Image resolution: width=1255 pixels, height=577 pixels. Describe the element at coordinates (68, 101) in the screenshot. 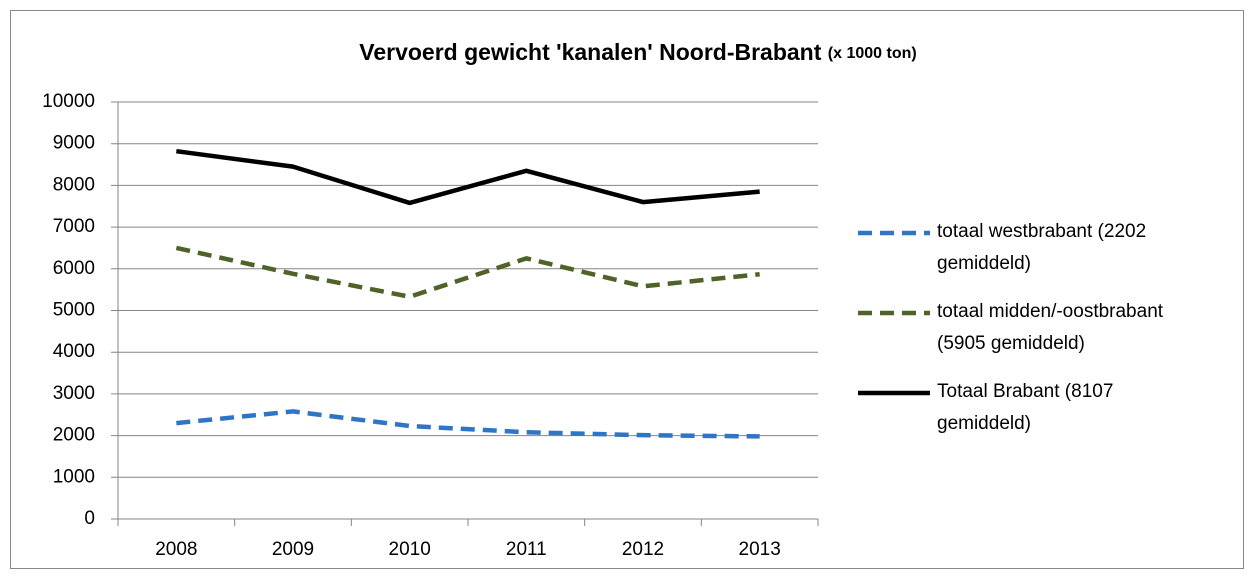

I see `y-tick-label: 10000` at that location.